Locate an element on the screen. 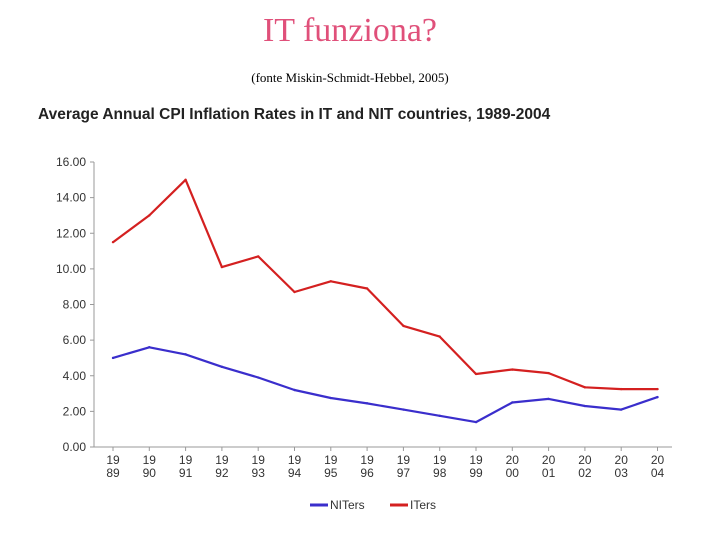 Image resolution: width=720 pixels, height=540 pixels. legend-label-niters: NITers is located at coordinates (347, 505).